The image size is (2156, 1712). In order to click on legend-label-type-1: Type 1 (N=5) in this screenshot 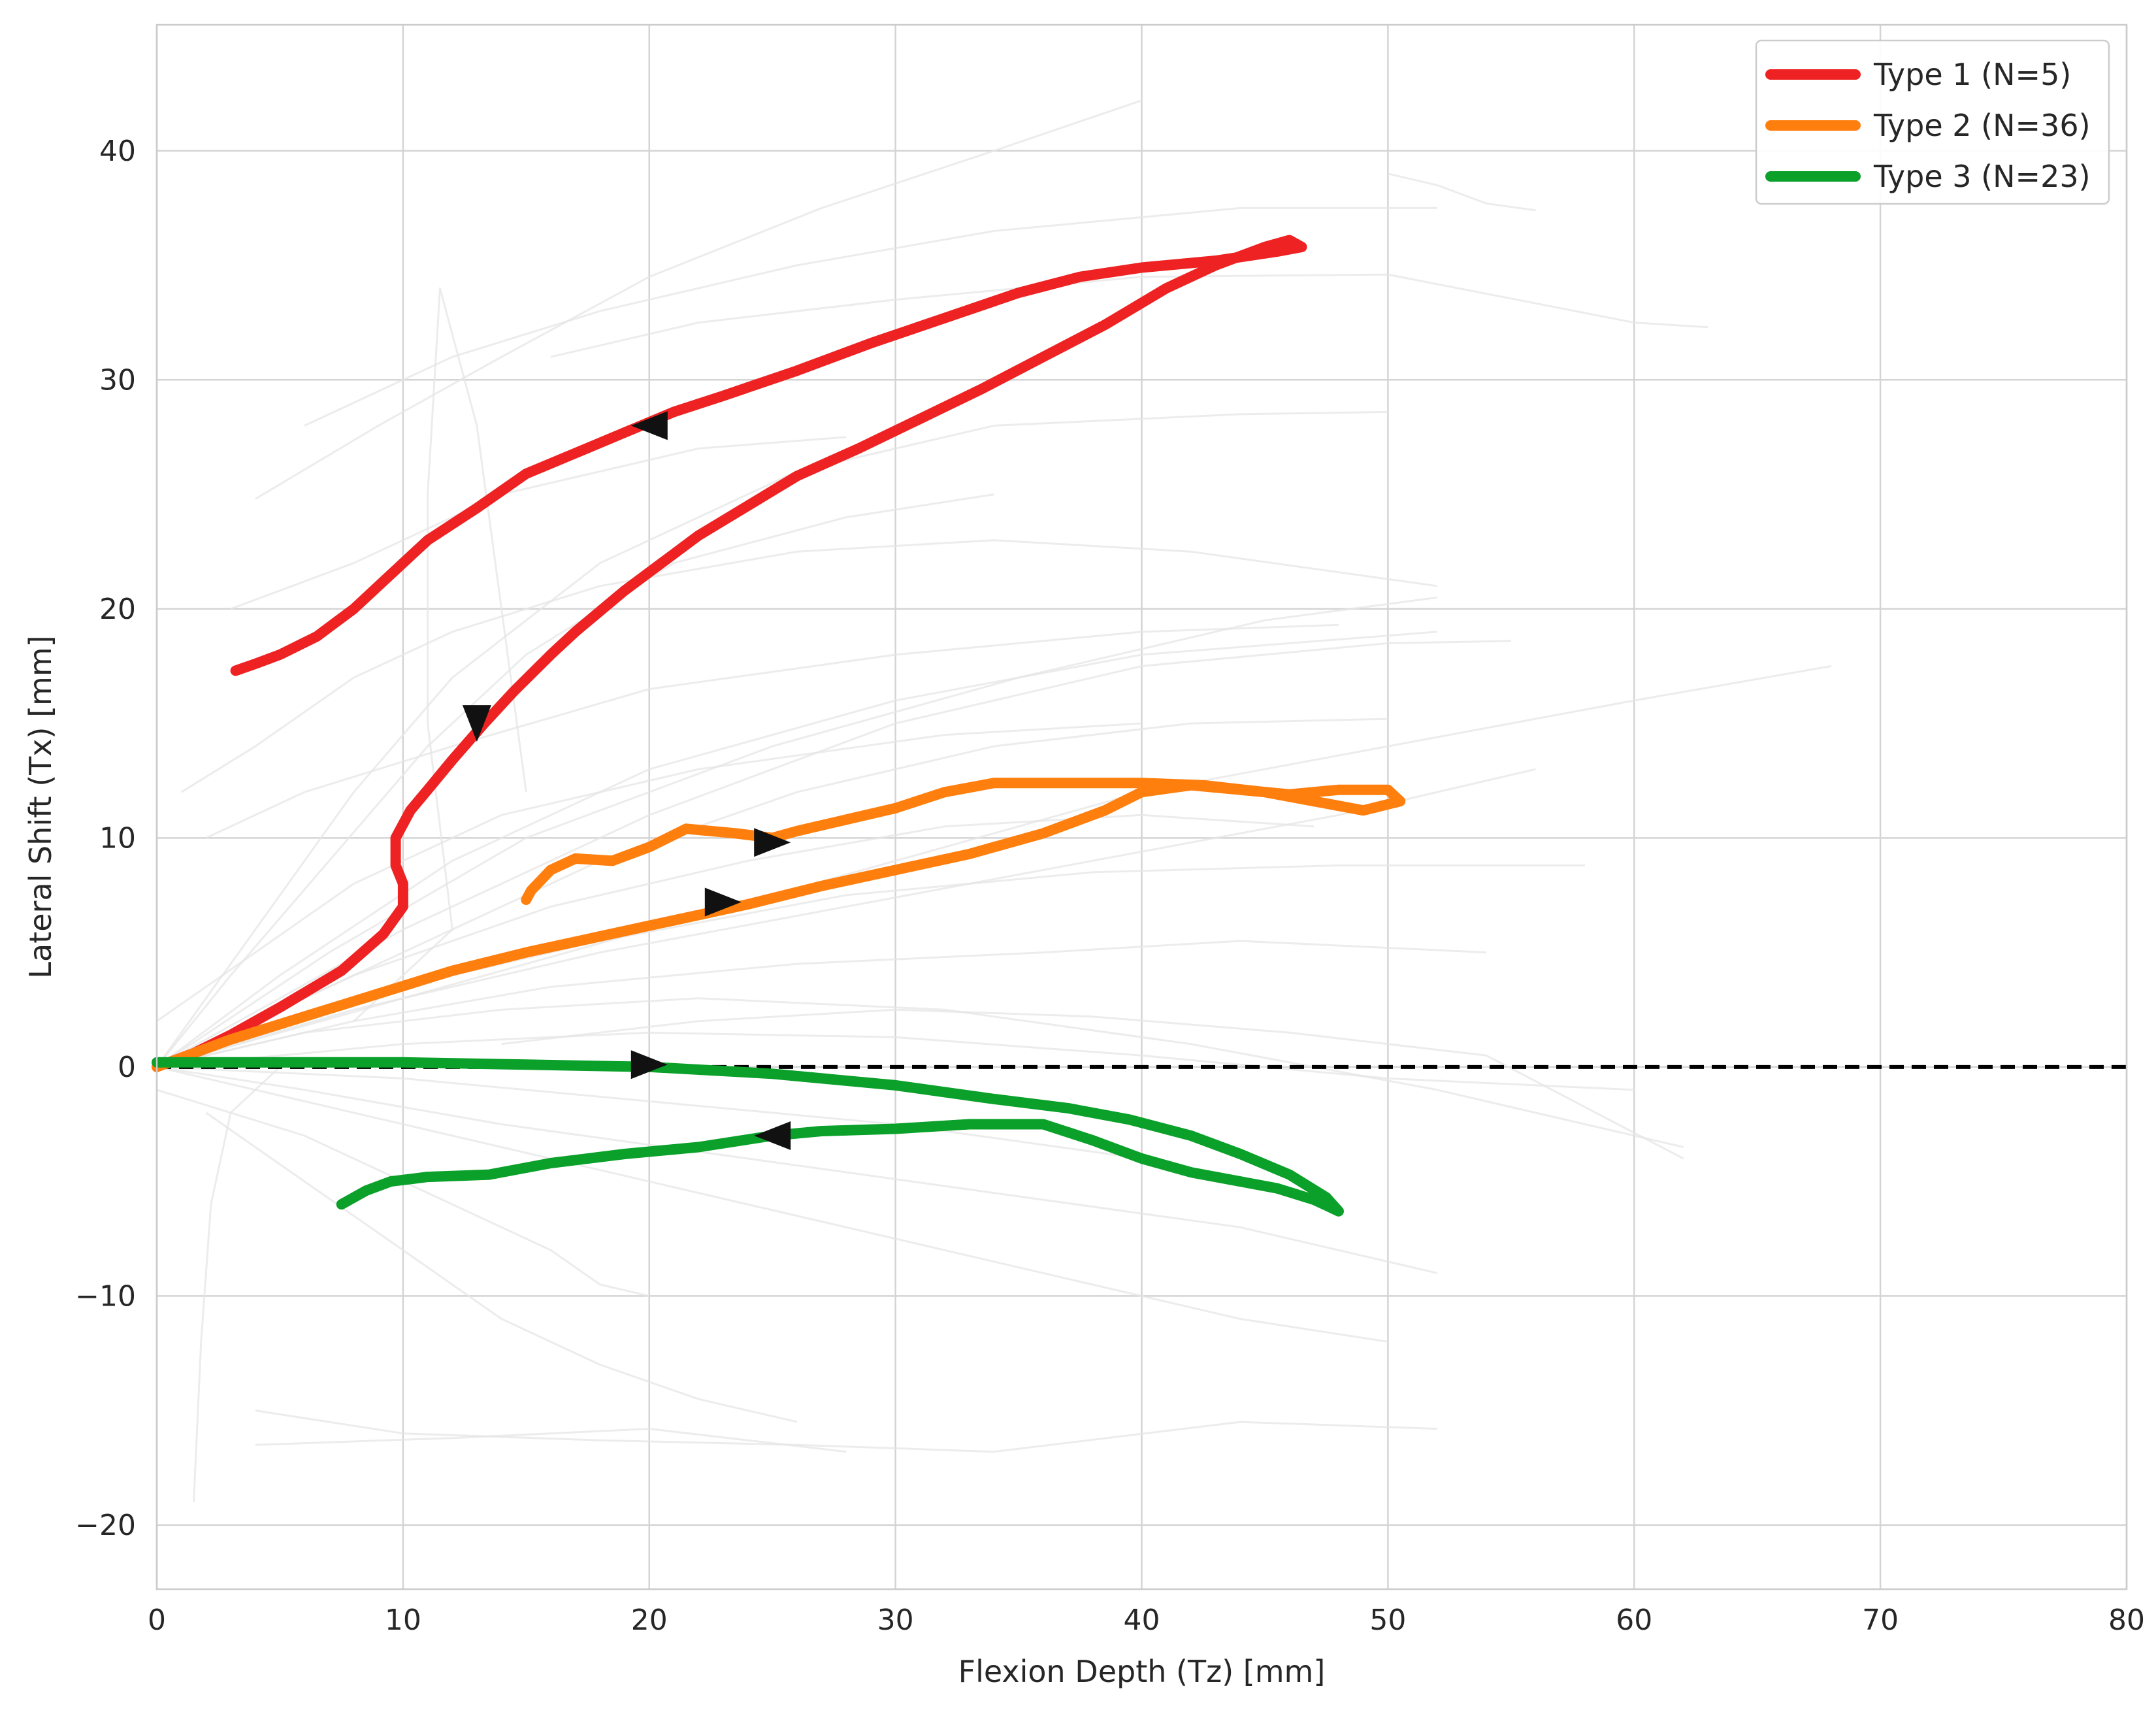, I will do `click(1972, 74)`.